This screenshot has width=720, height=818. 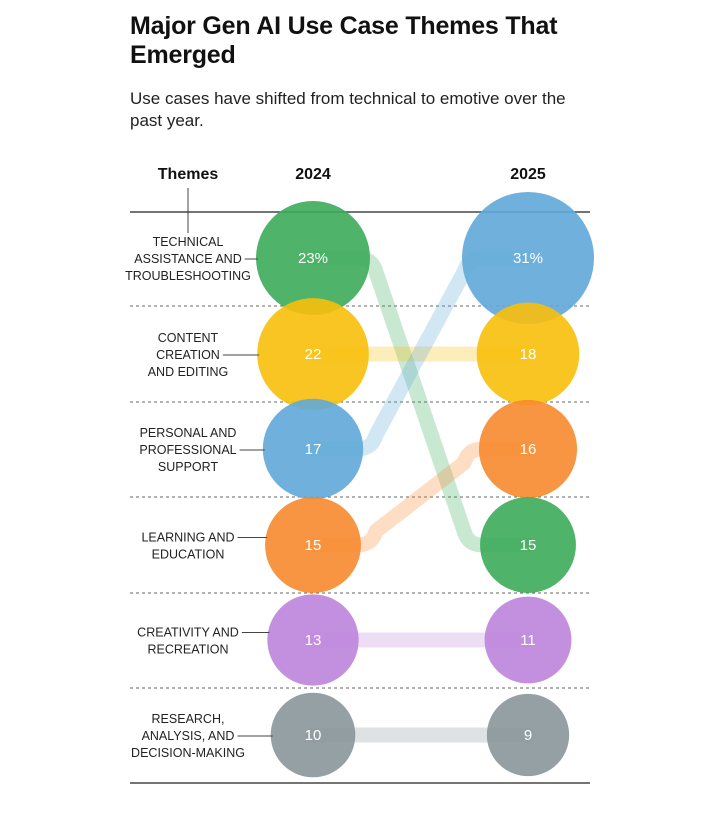 What do you see at coordinates (188, 174) in the screenshot?
I see `themes-header: Themes` at bounding box center [188, 174].